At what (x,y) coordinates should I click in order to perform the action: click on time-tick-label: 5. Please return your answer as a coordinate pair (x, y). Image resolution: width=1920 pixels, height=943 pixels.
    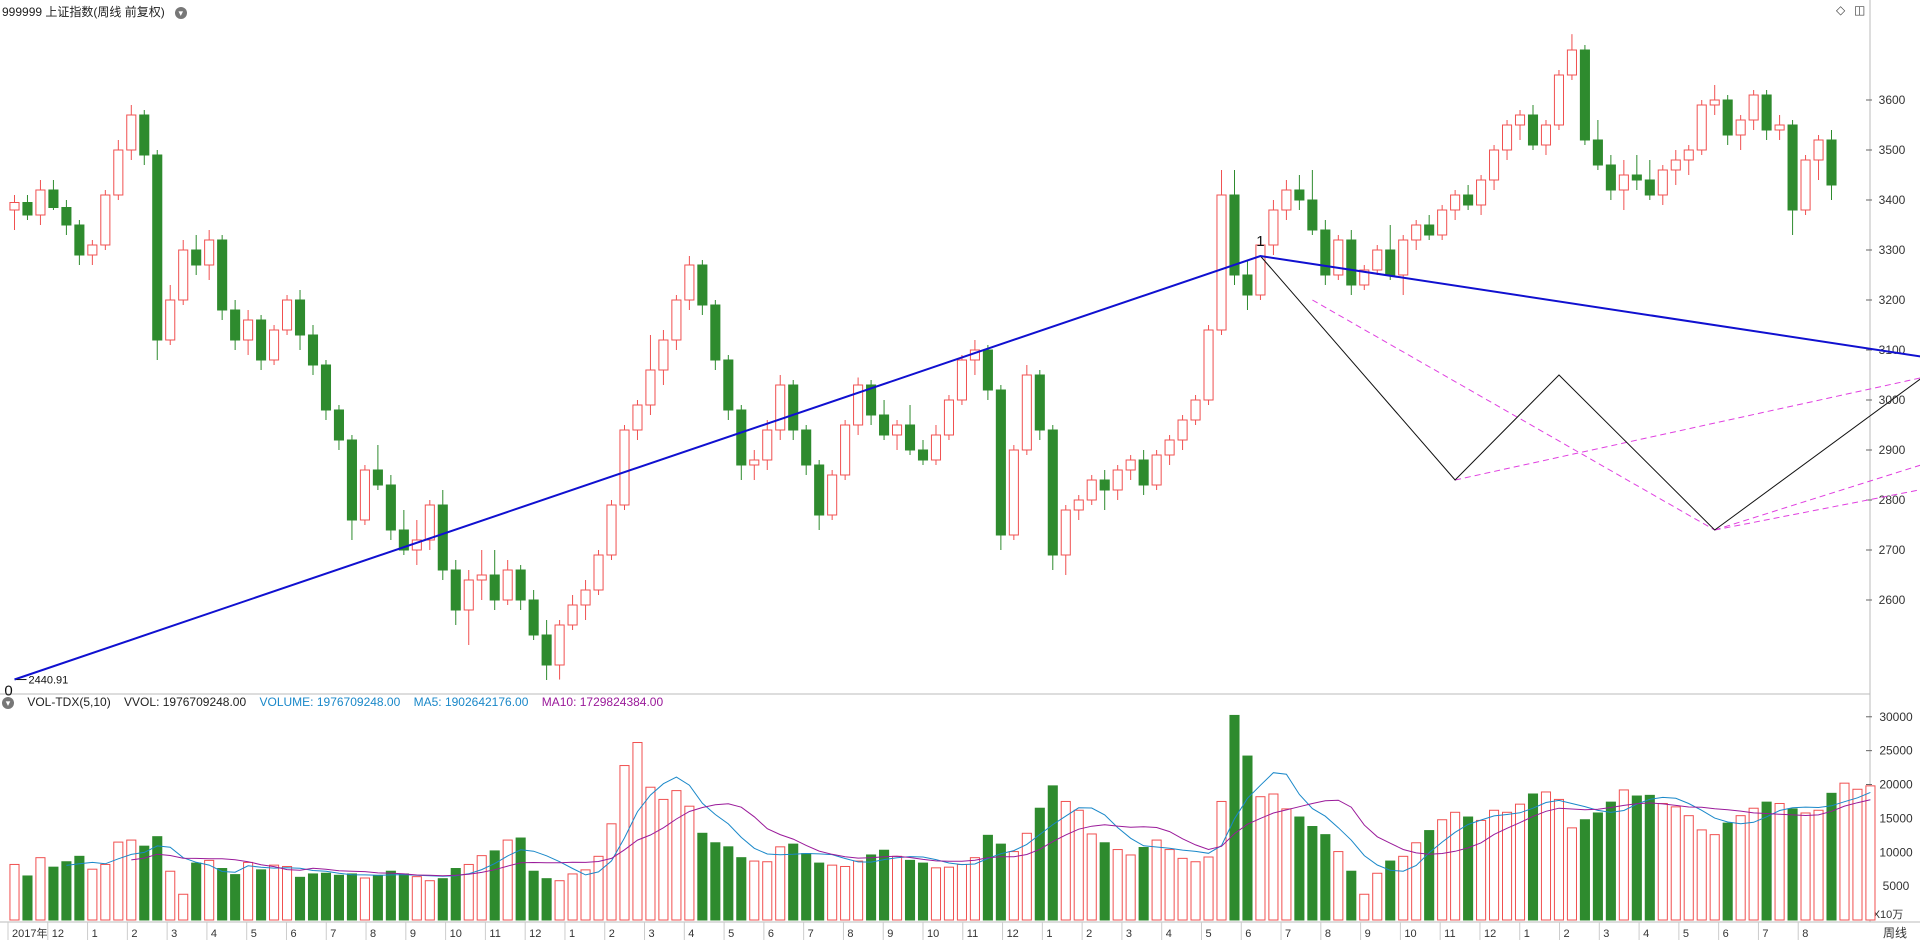
    Looking at the image, I should click on (1686, 934).